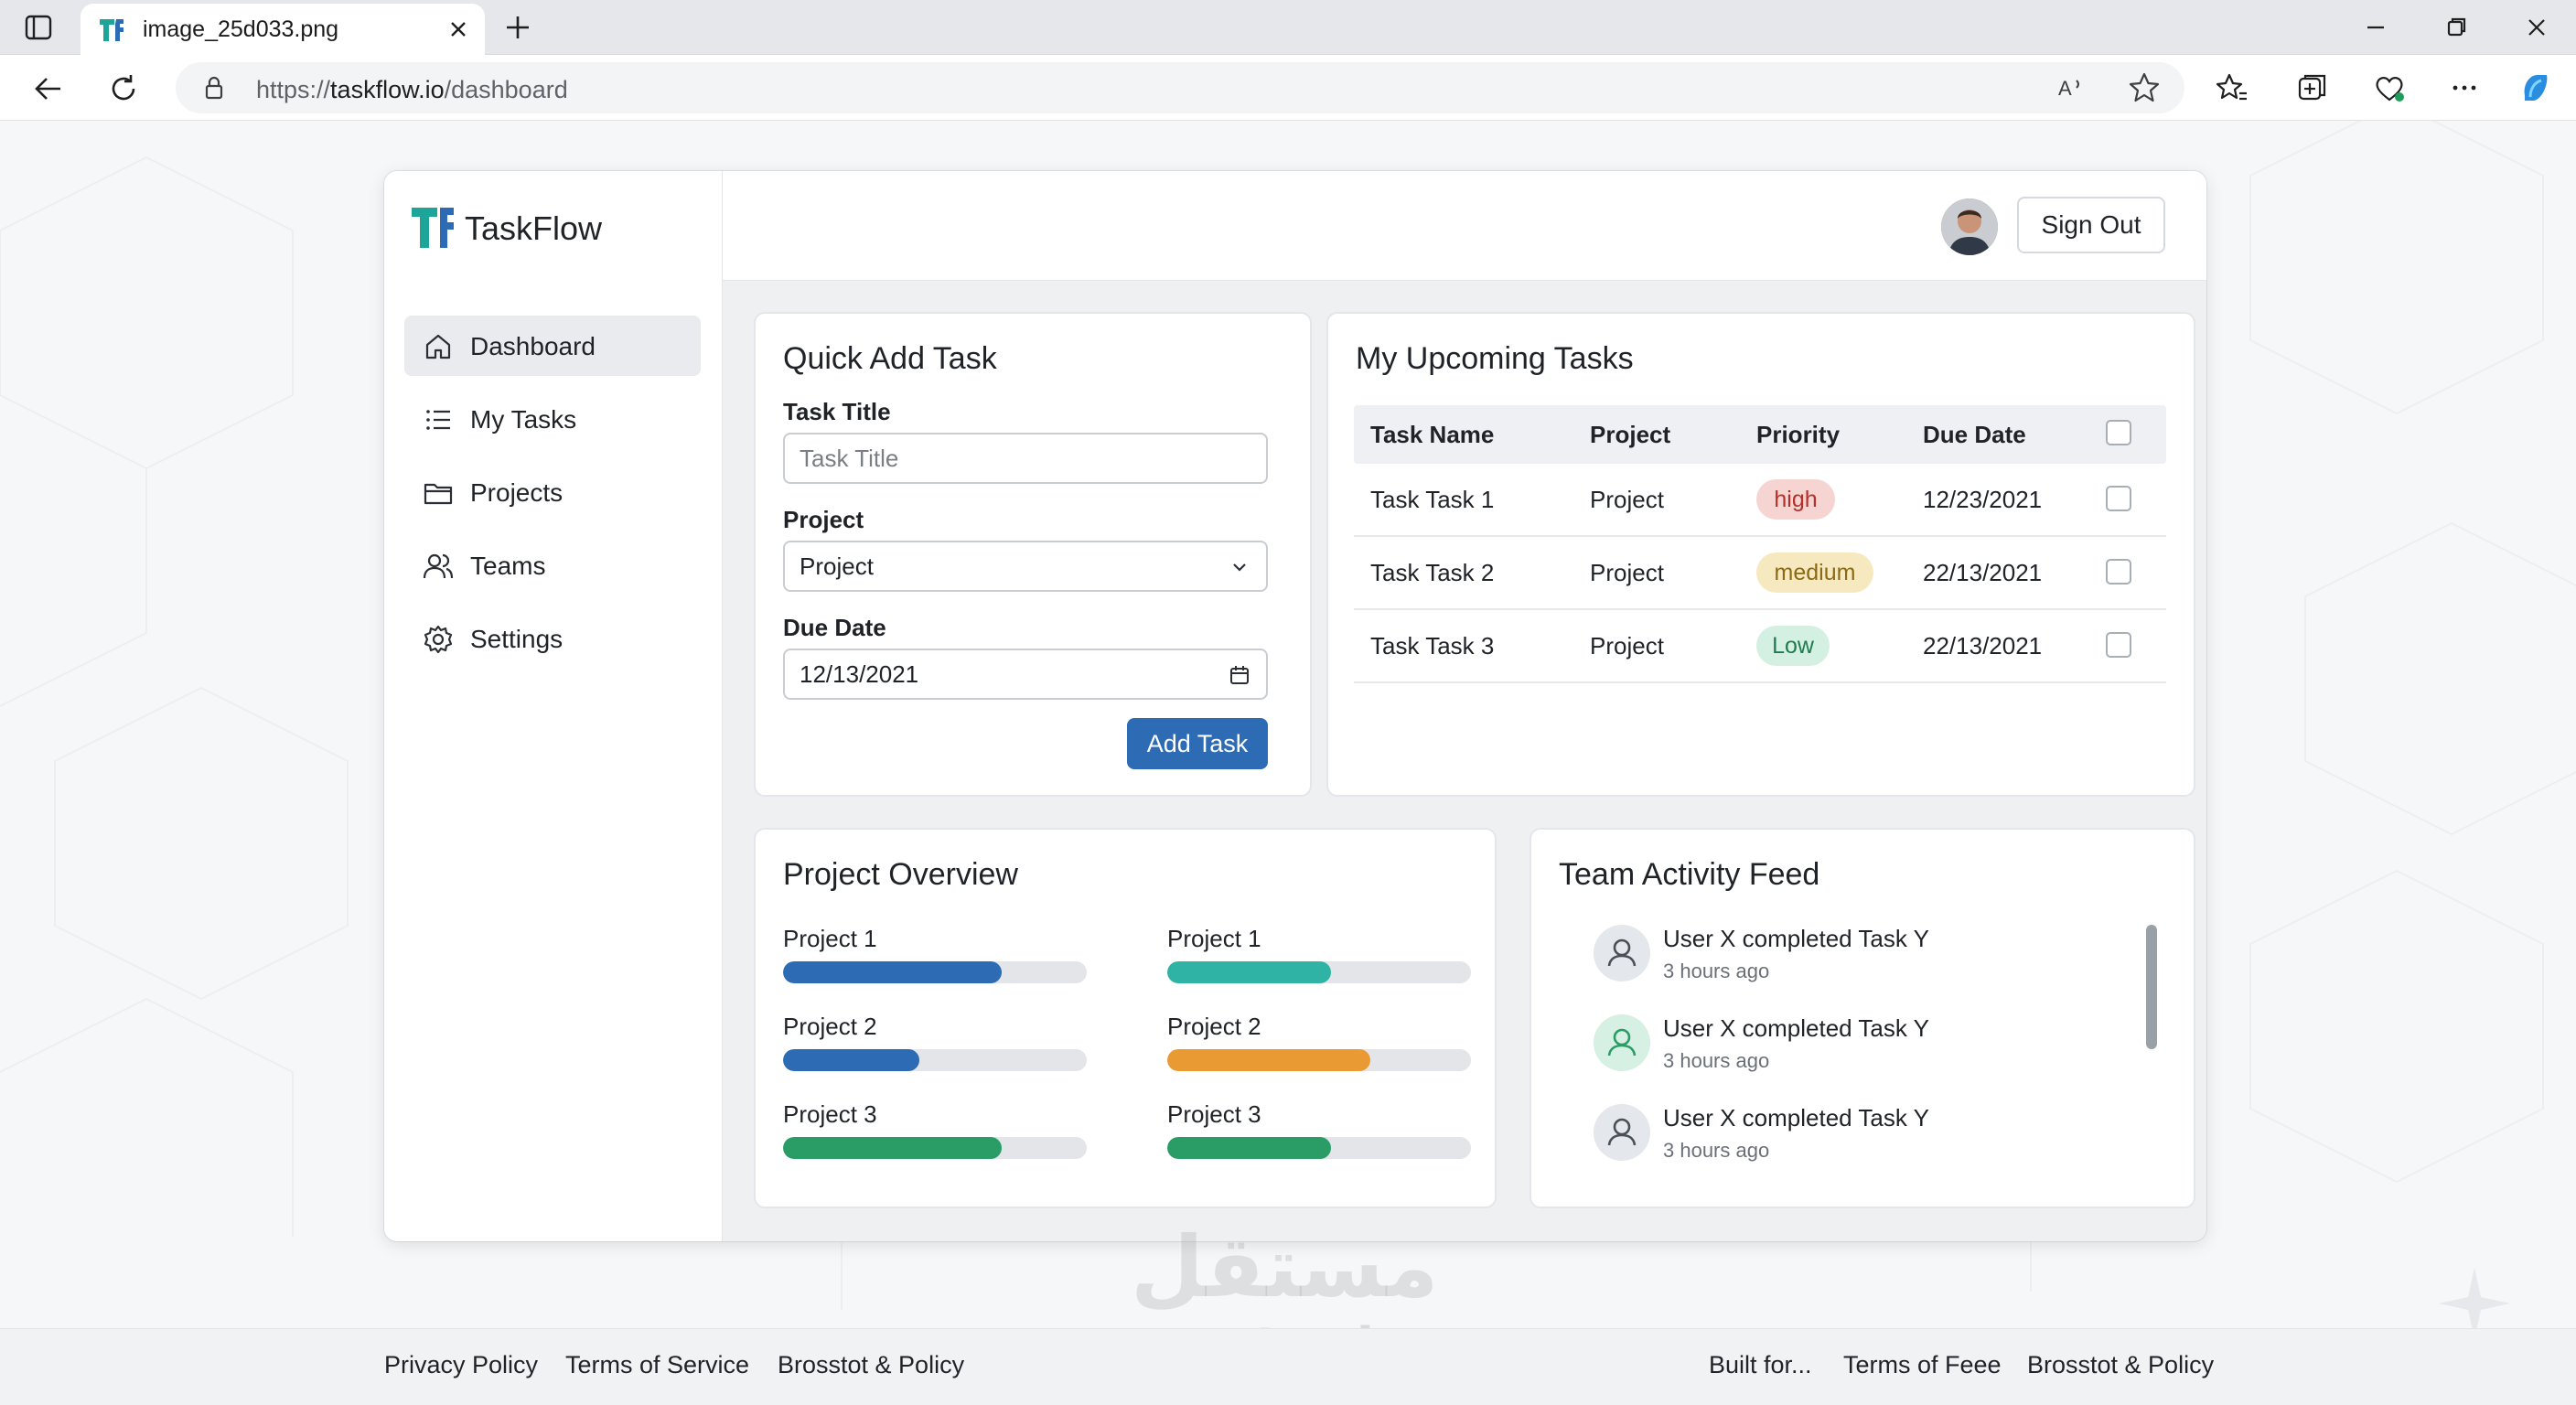  Describe the element at coordinates (837, 411) in the screenshot. I see `task-title-label: Task Title` at that location.